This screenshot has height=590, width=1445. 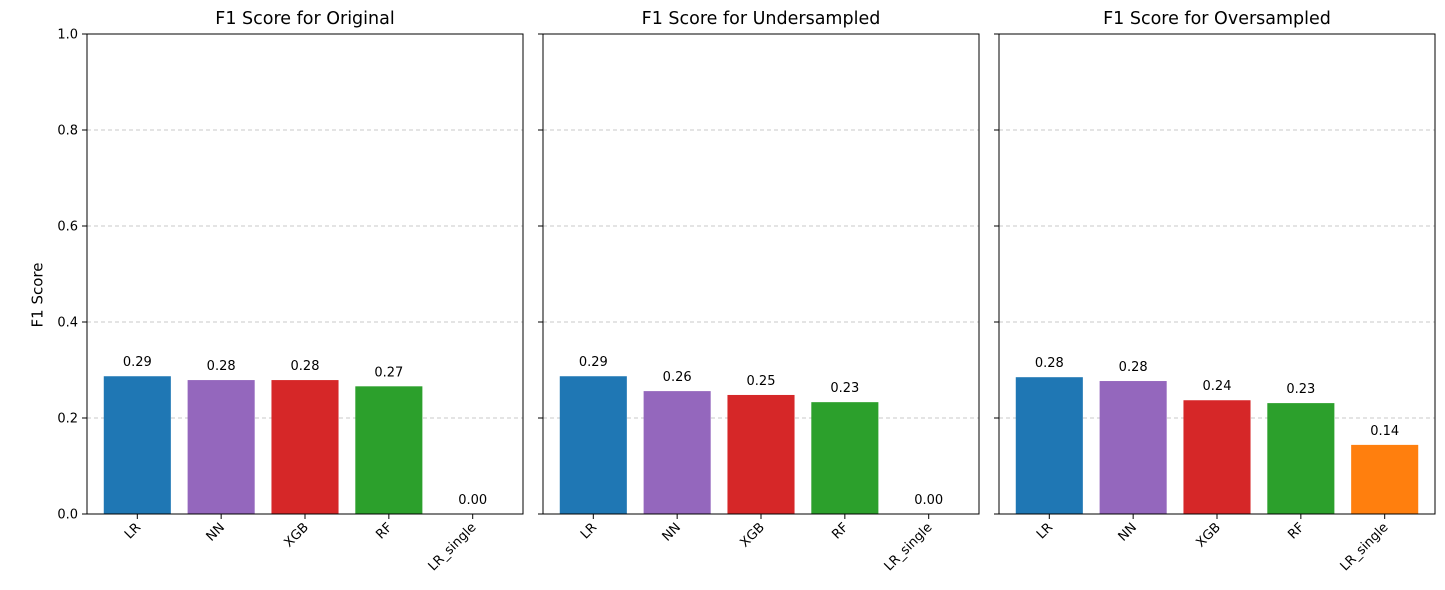 I want to click on panel-title: F1 Score for Oversampled, so click(x=1217, y=19).